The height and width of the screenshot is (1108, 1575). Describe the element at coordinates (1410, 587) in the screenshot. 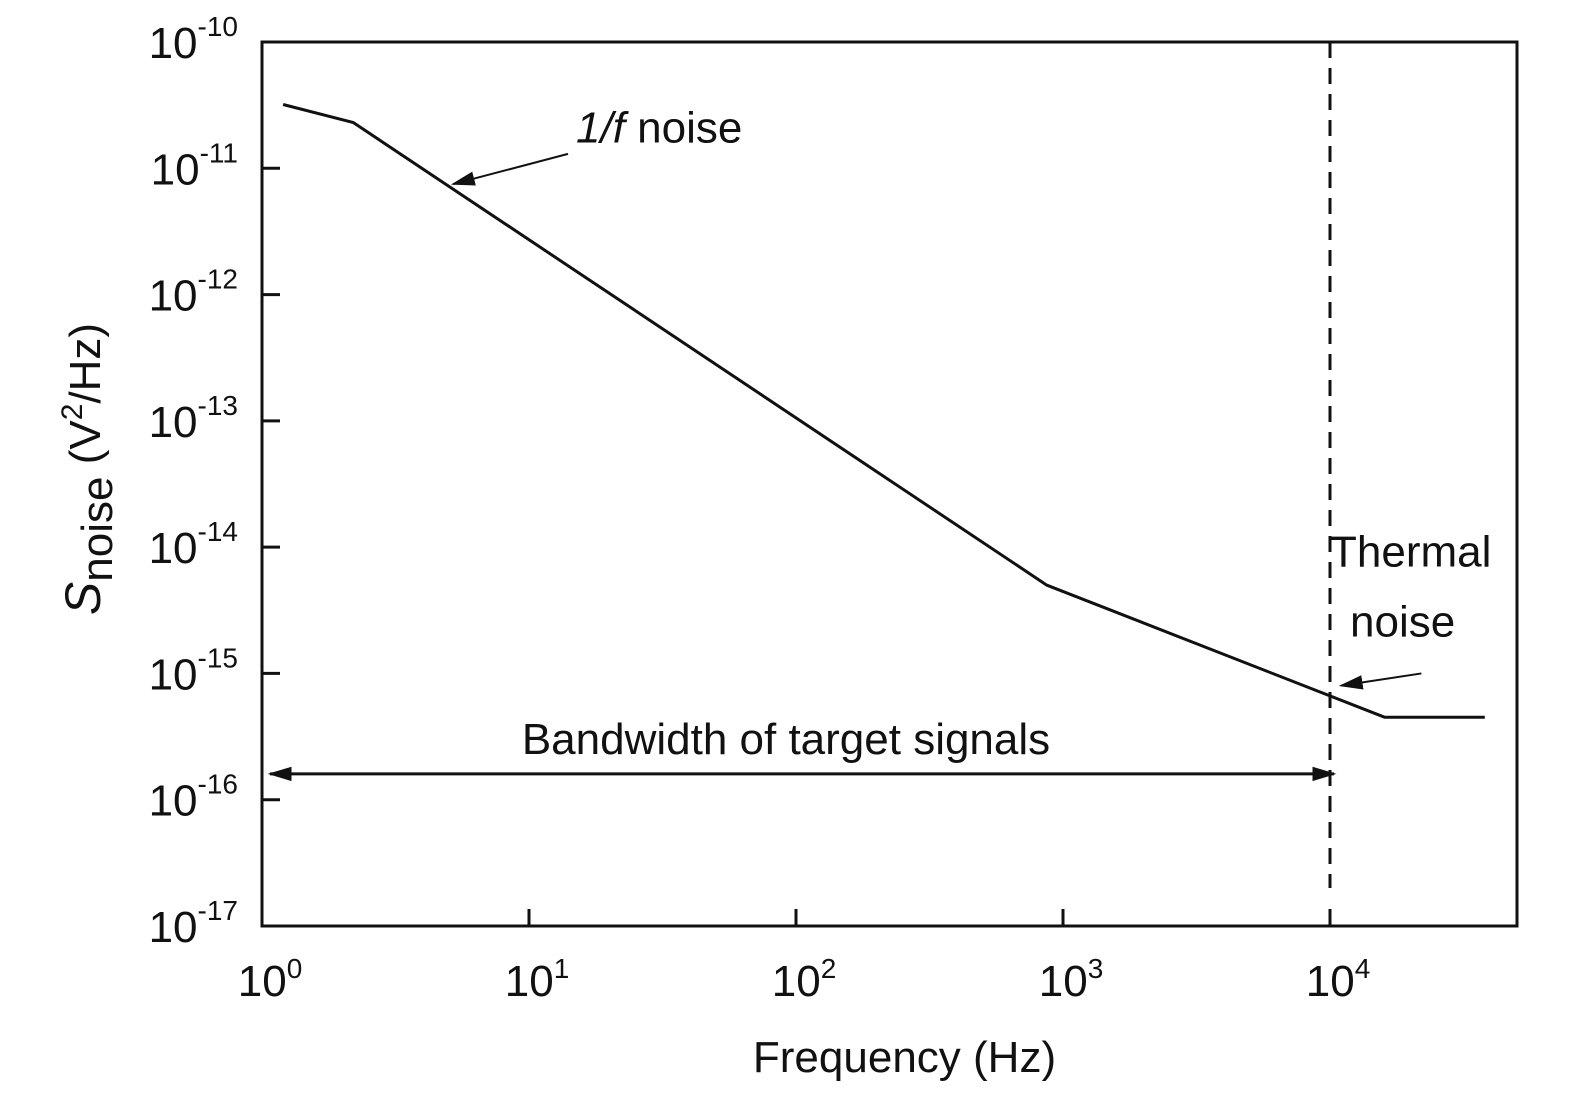

I see `annotation-thermal-noise-label: Thermal noise` at that location.